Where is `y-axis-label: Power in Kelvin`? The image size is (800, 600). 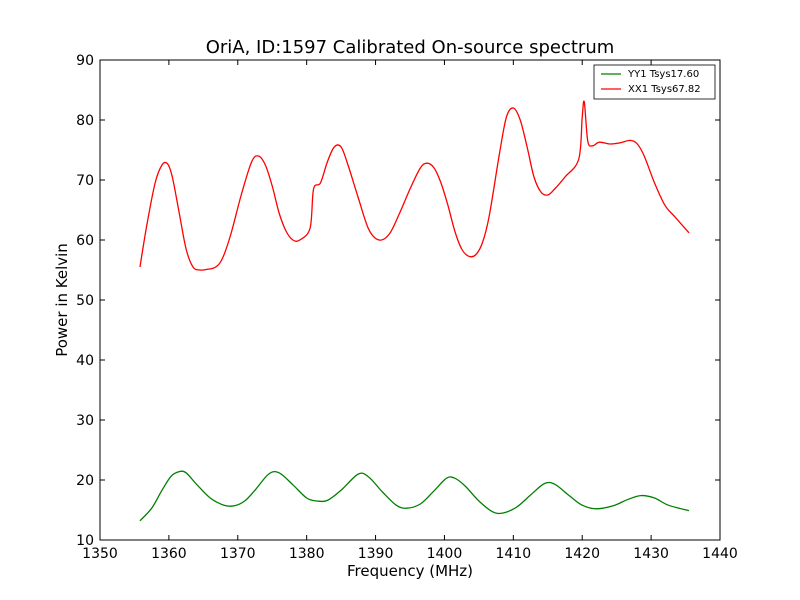 y-axis-label: Power in Kelvin is located at coordinates (62, 300).